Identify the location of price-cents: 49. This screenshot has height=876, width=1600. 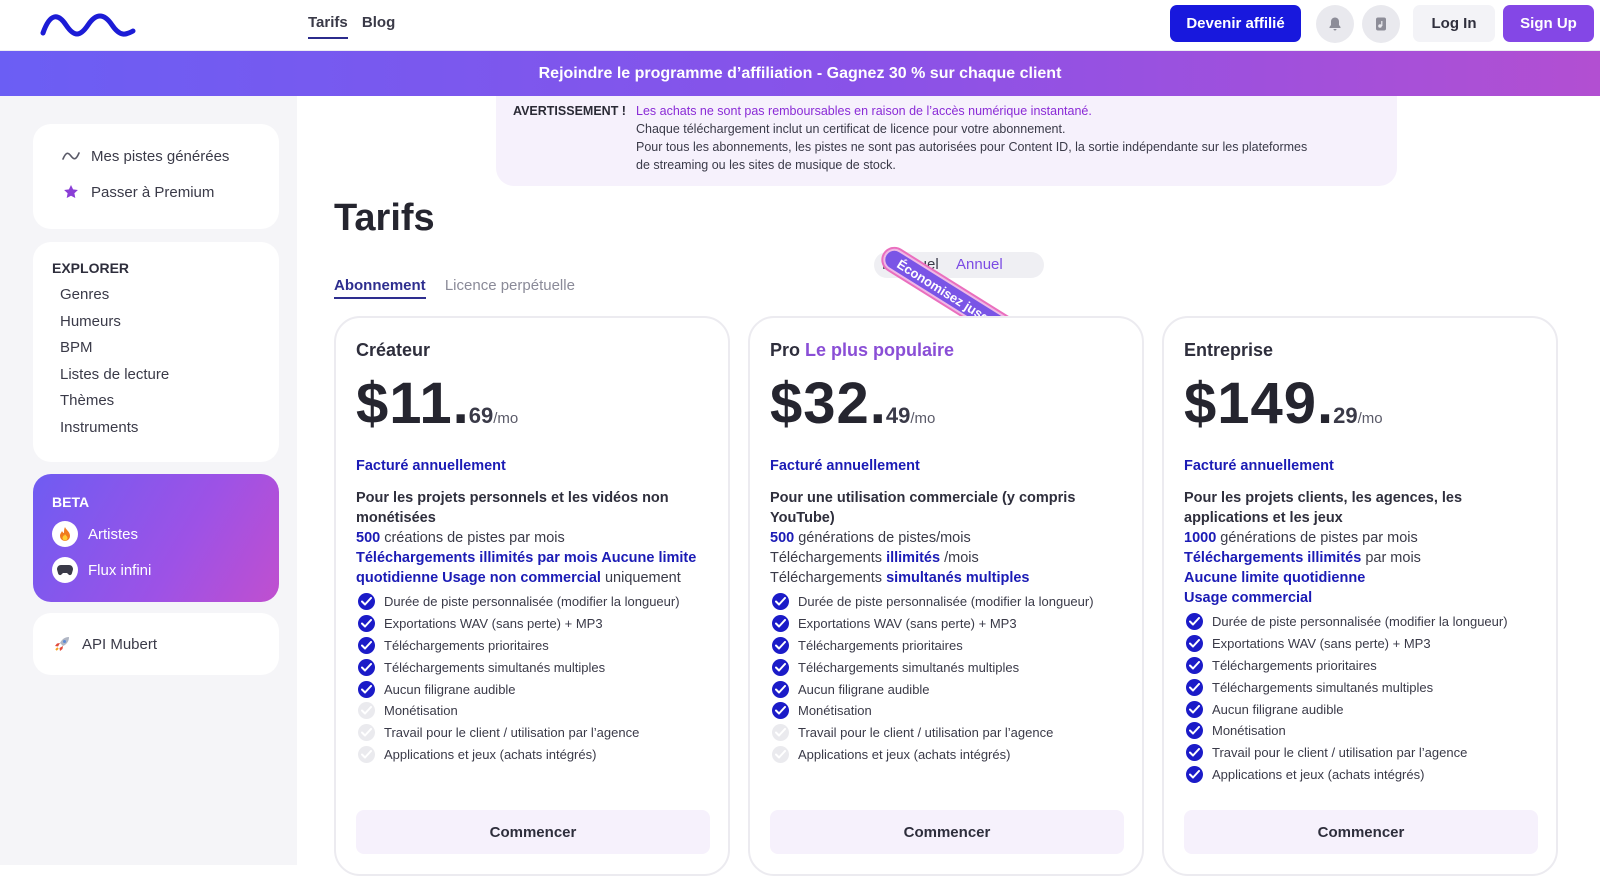
(898, 415).